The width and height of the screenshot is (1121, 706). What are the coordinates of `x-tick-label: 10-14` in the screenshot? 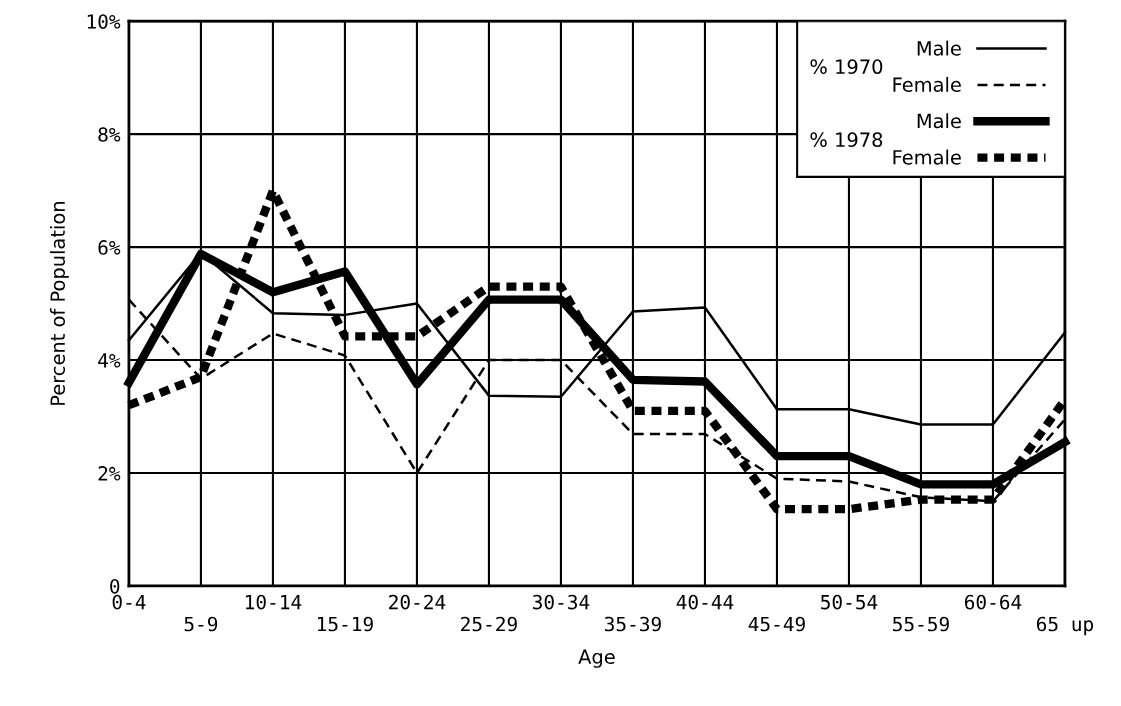 It's located at (273, 602).